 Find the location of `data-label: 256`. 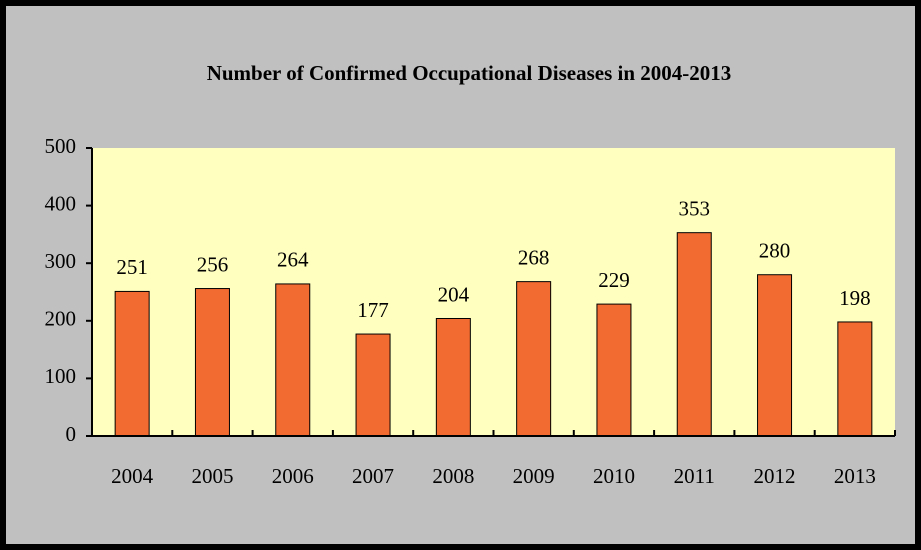

data-label: 256 is located at coordinates (213, 264).